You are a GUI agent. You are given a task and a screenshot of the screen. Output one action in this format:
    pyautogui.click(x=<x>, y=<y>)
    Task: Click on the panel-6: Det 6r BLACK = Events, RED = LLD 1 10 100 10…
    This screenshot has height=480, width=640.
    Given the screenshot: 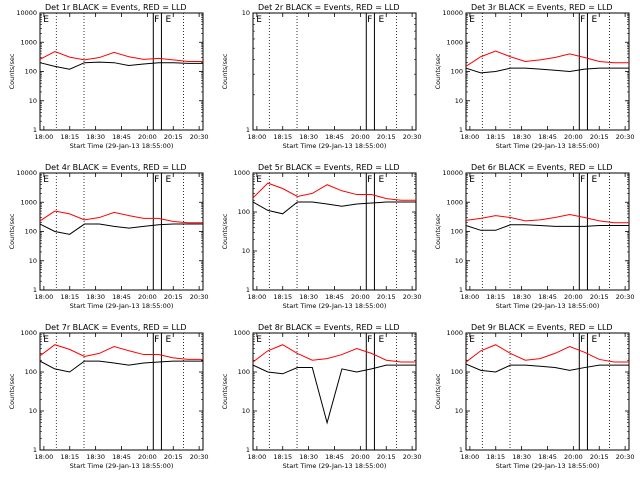 What is the action you would take?
    pyautogui.click(x=534, y=236)
    